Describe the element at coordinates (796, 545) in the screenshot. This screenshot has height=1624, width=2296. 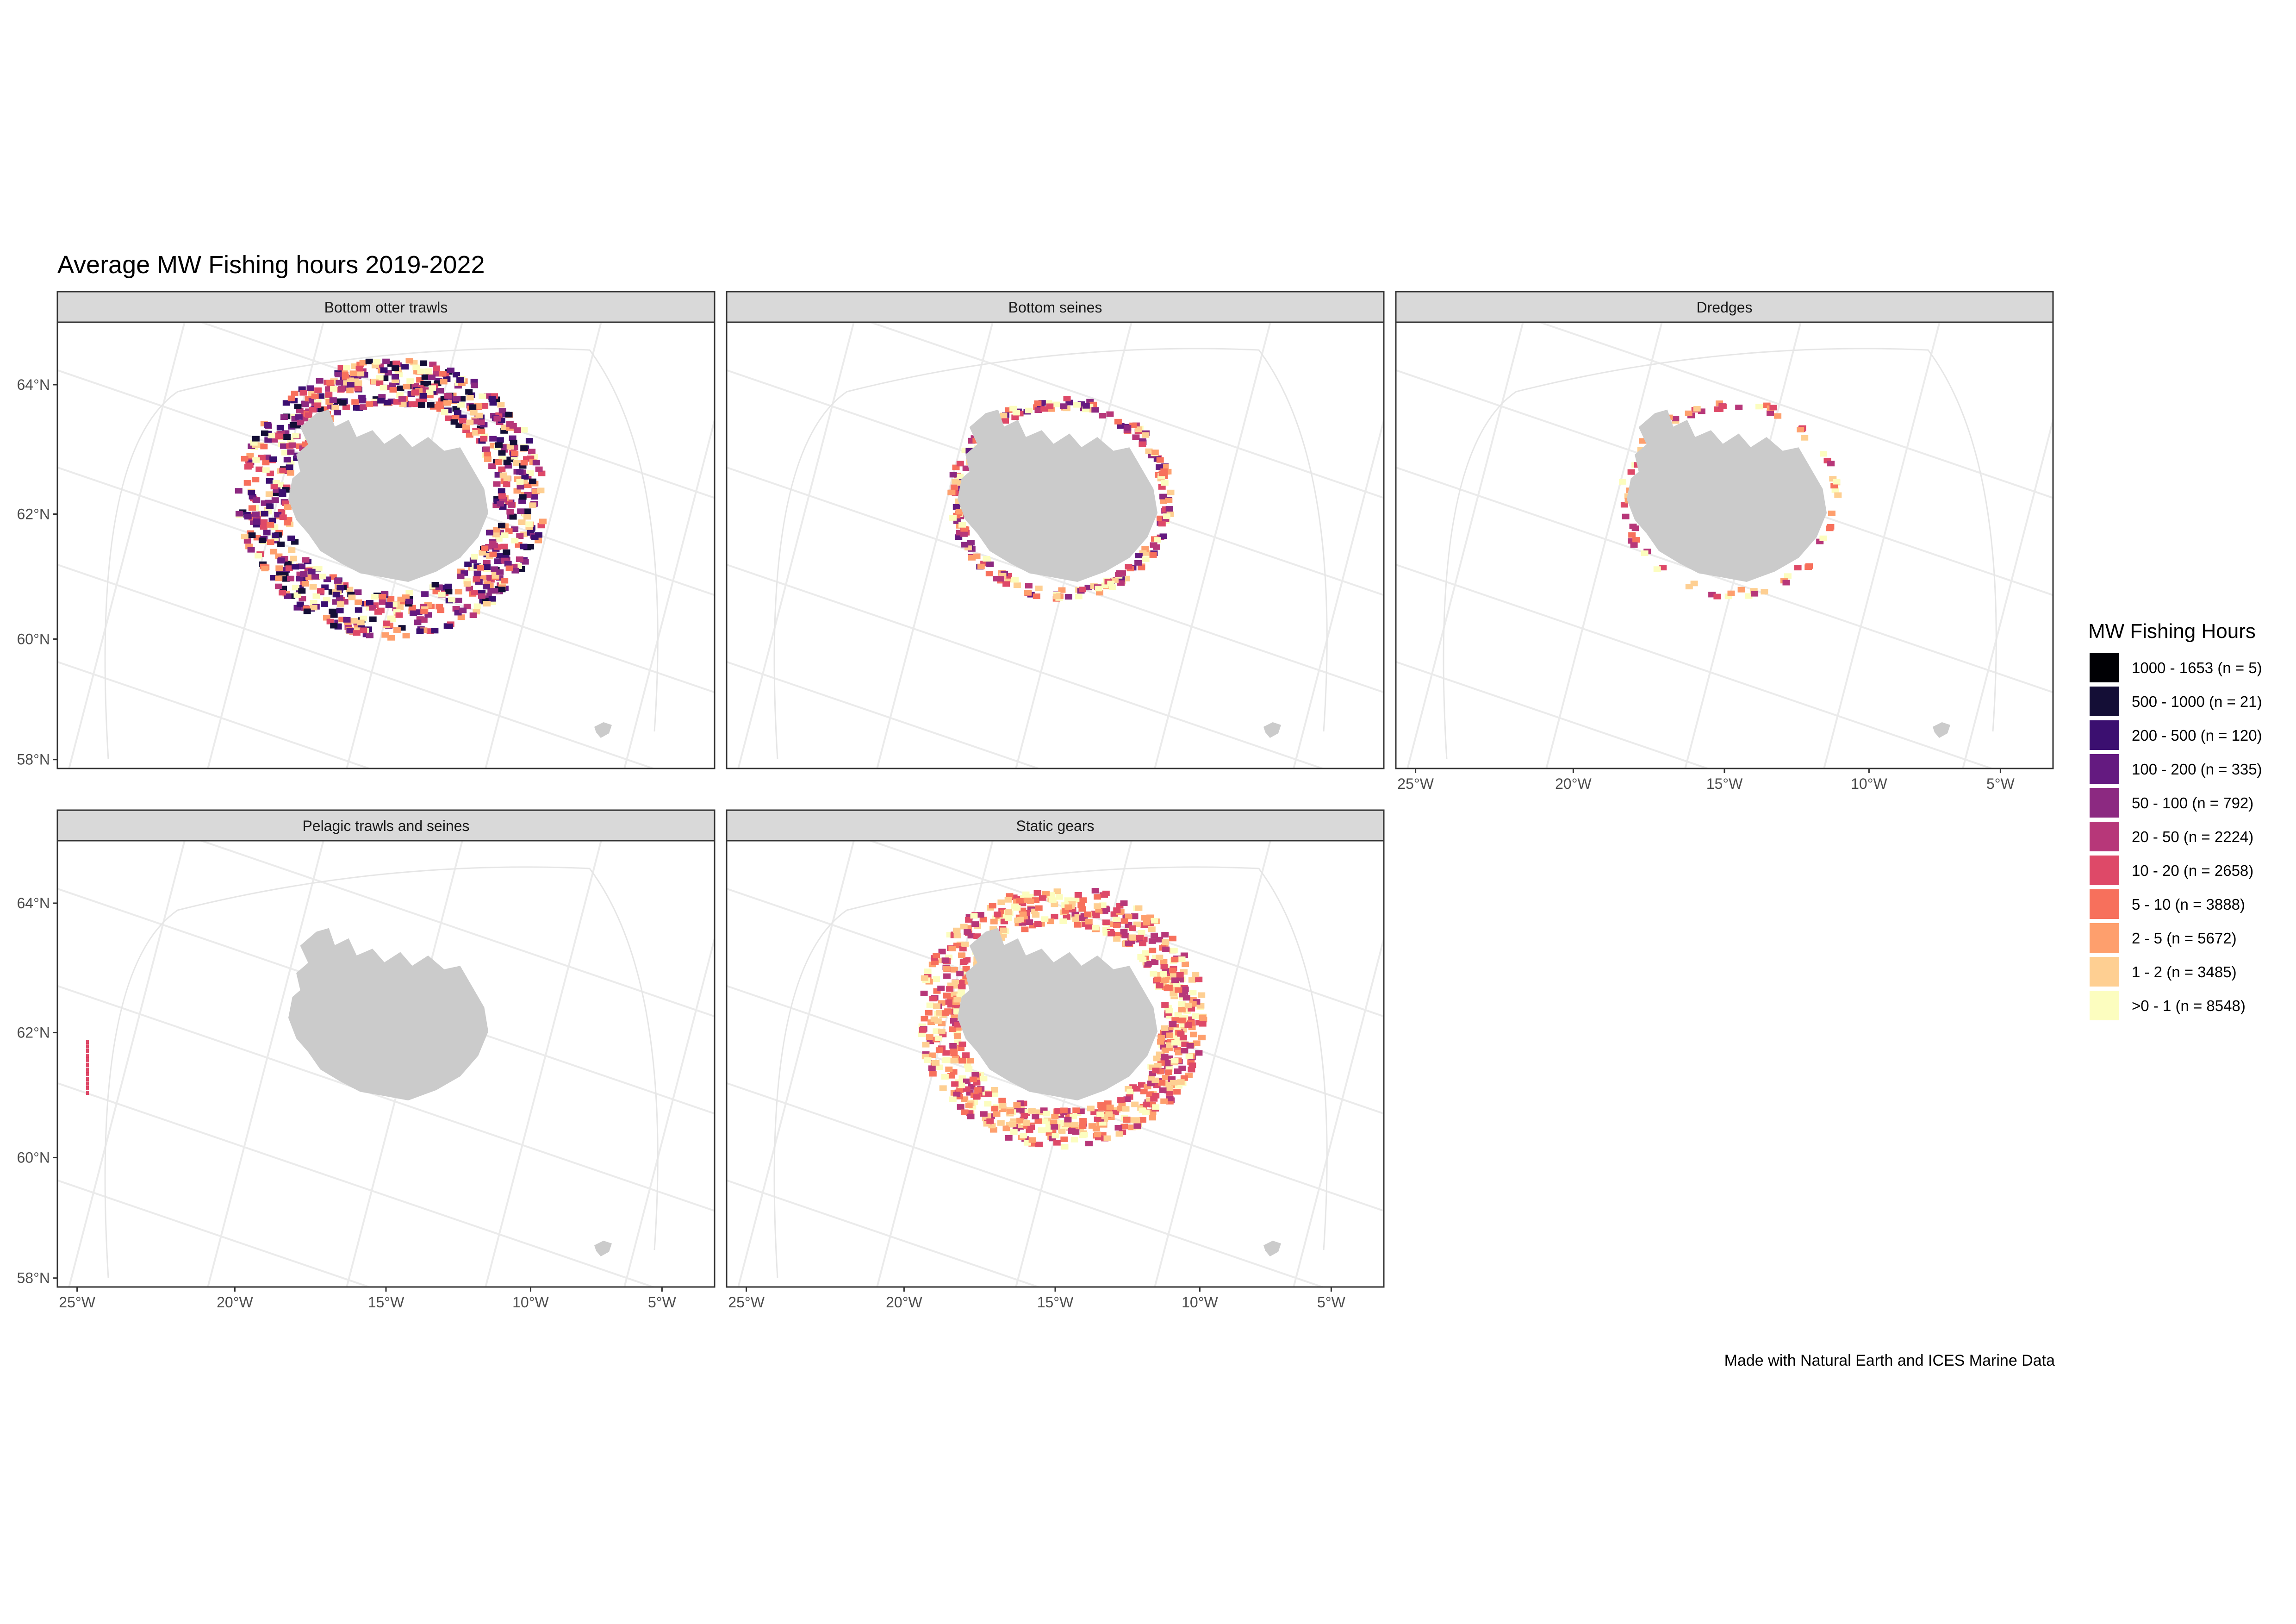
I see `graticule-meridian` at that location.